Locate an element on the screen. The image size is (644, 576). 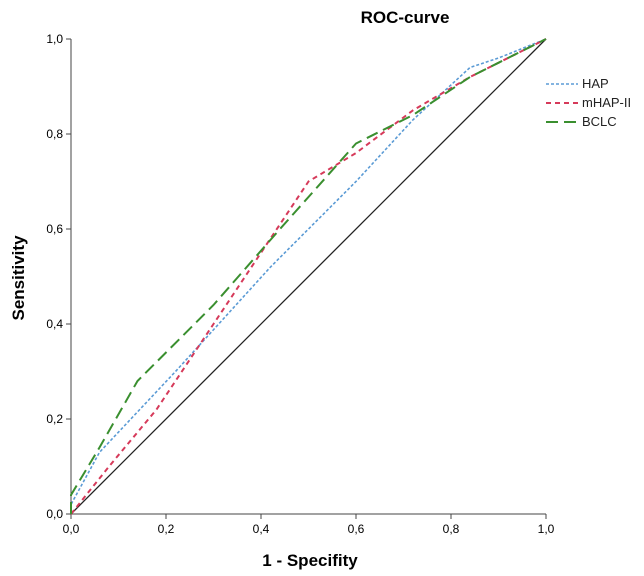
y-tick-label: 0,4 is located at coordinates (54, 324).